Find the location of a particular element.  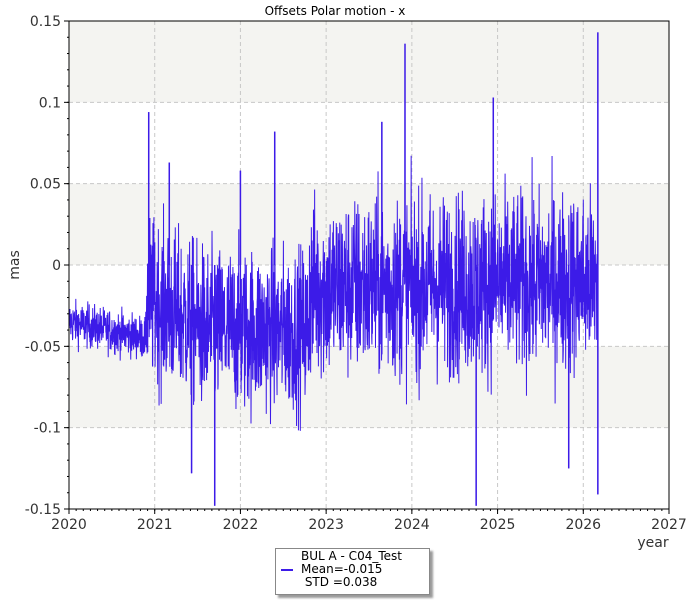

y-tick-label: -0.05 is located at coordinates (43, 347).